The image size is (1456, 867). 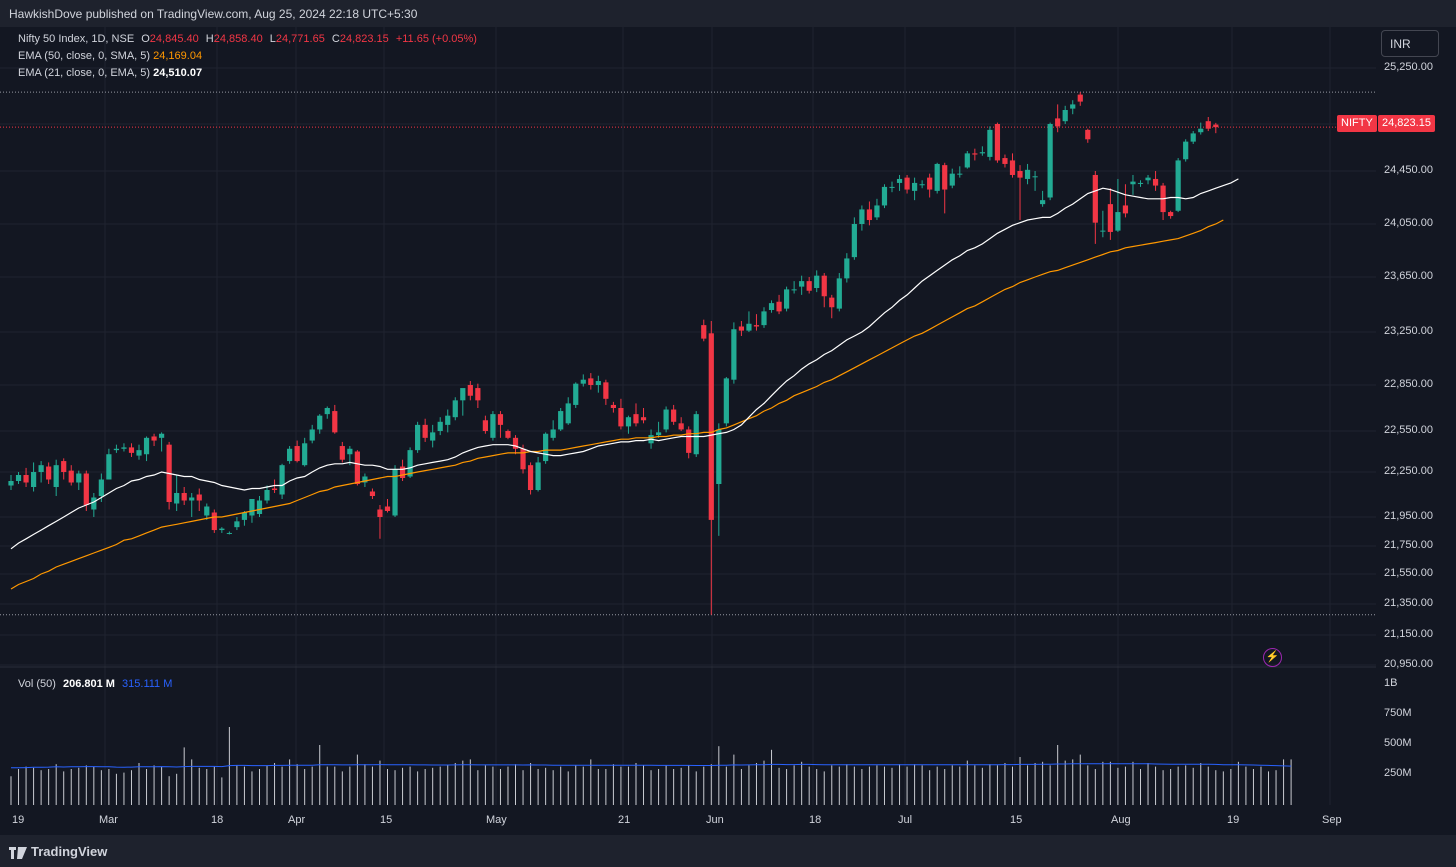 What do you see at coordinates (69, 851) in the screenshot?
I see `footer-brand: TradingView` at bounding box center [69, 851].